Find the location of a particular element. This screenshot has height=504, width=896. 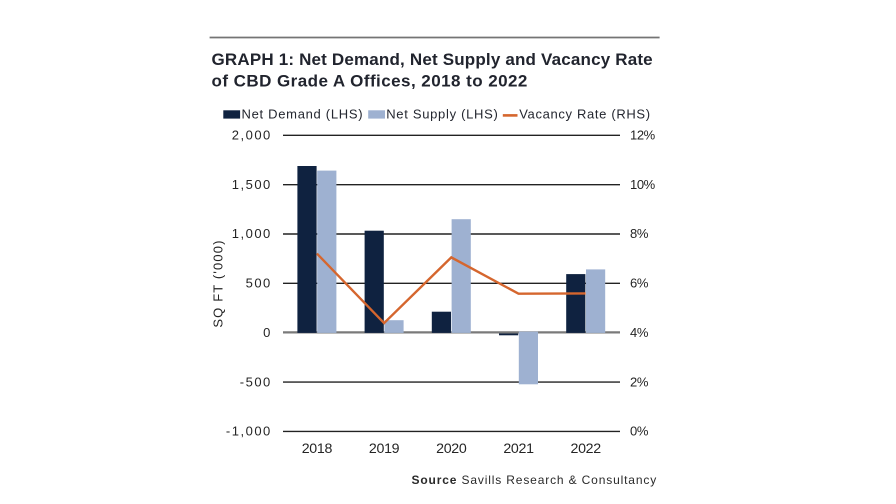

svg-text: -1,000 is located at coordinates (249, 431).